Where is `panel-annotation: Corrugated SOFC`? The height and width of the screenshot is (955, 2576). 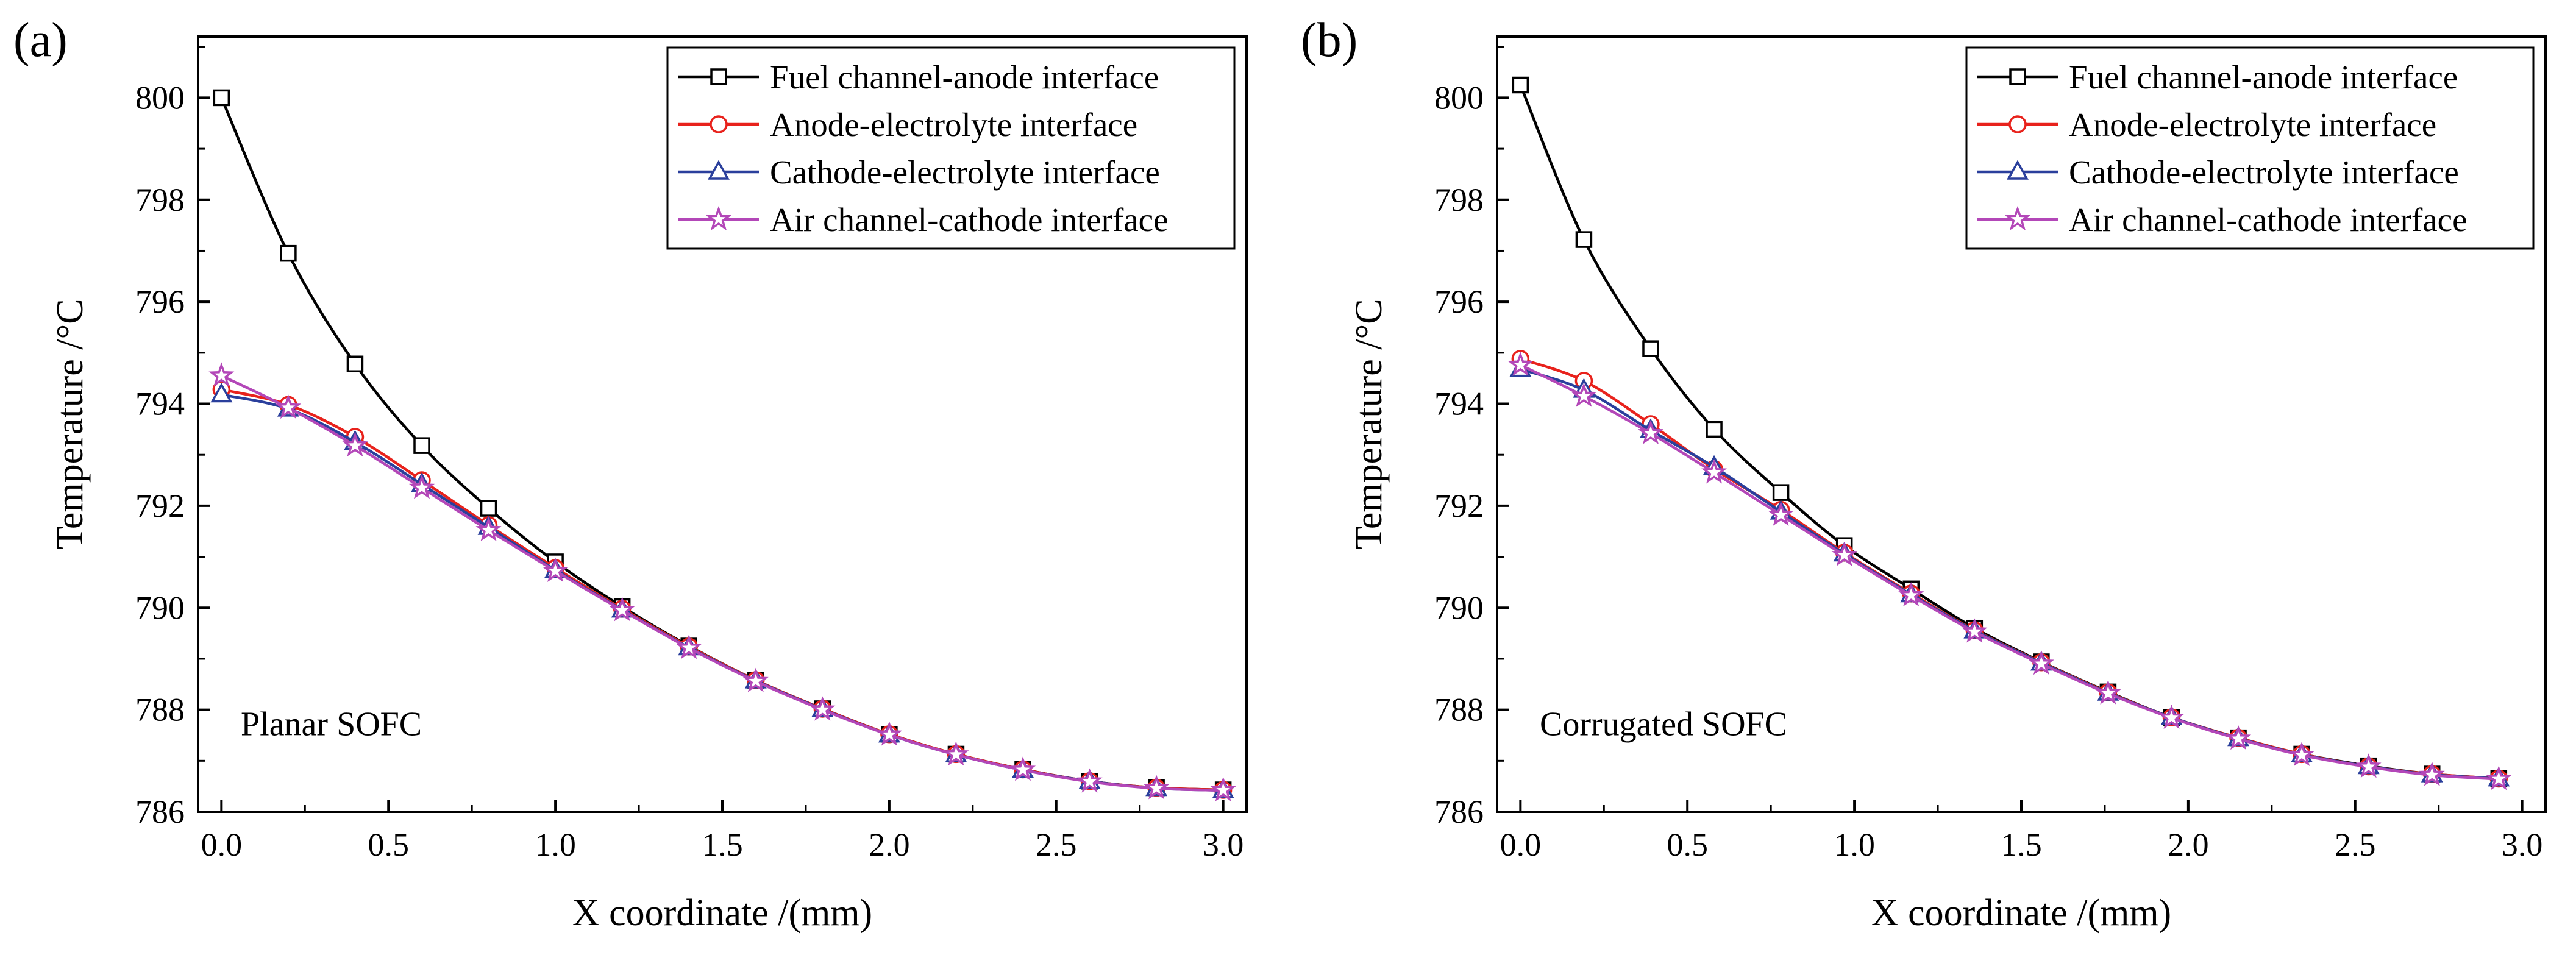
panel-annotation: Corrugated SOFC is located at coordinates (1663, 724).